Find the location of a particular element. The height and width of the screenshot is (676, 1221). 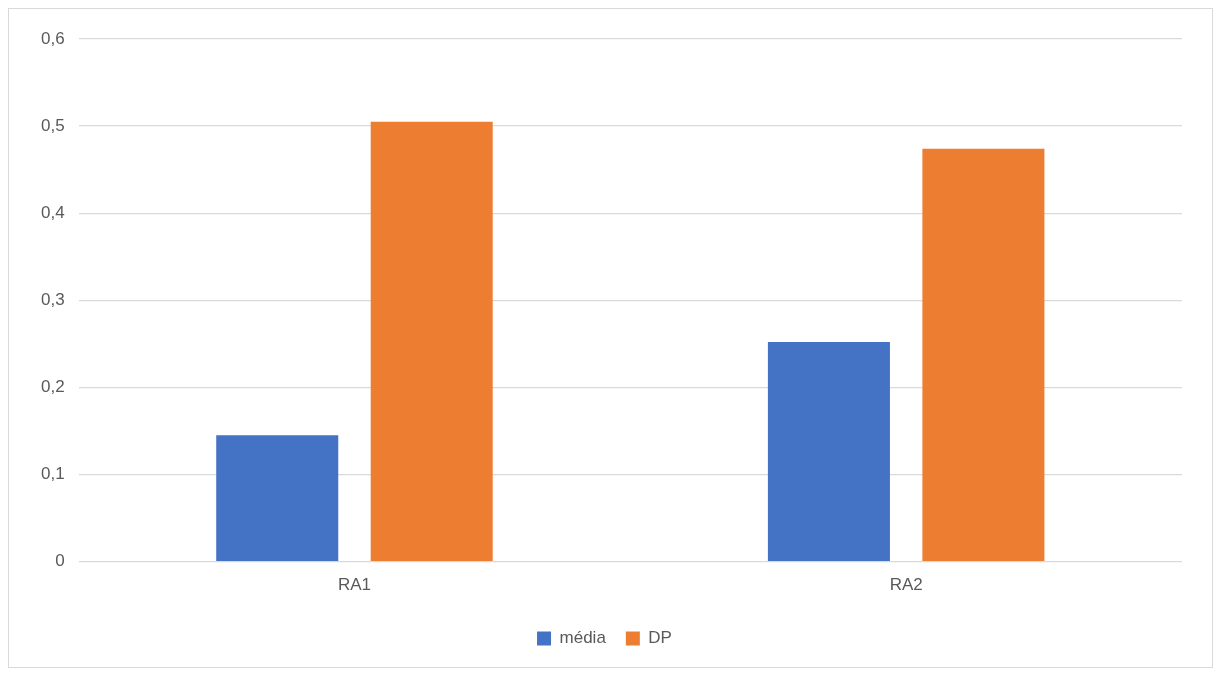

y-tick-label: 0,6 is located at coordinates (52, 38).